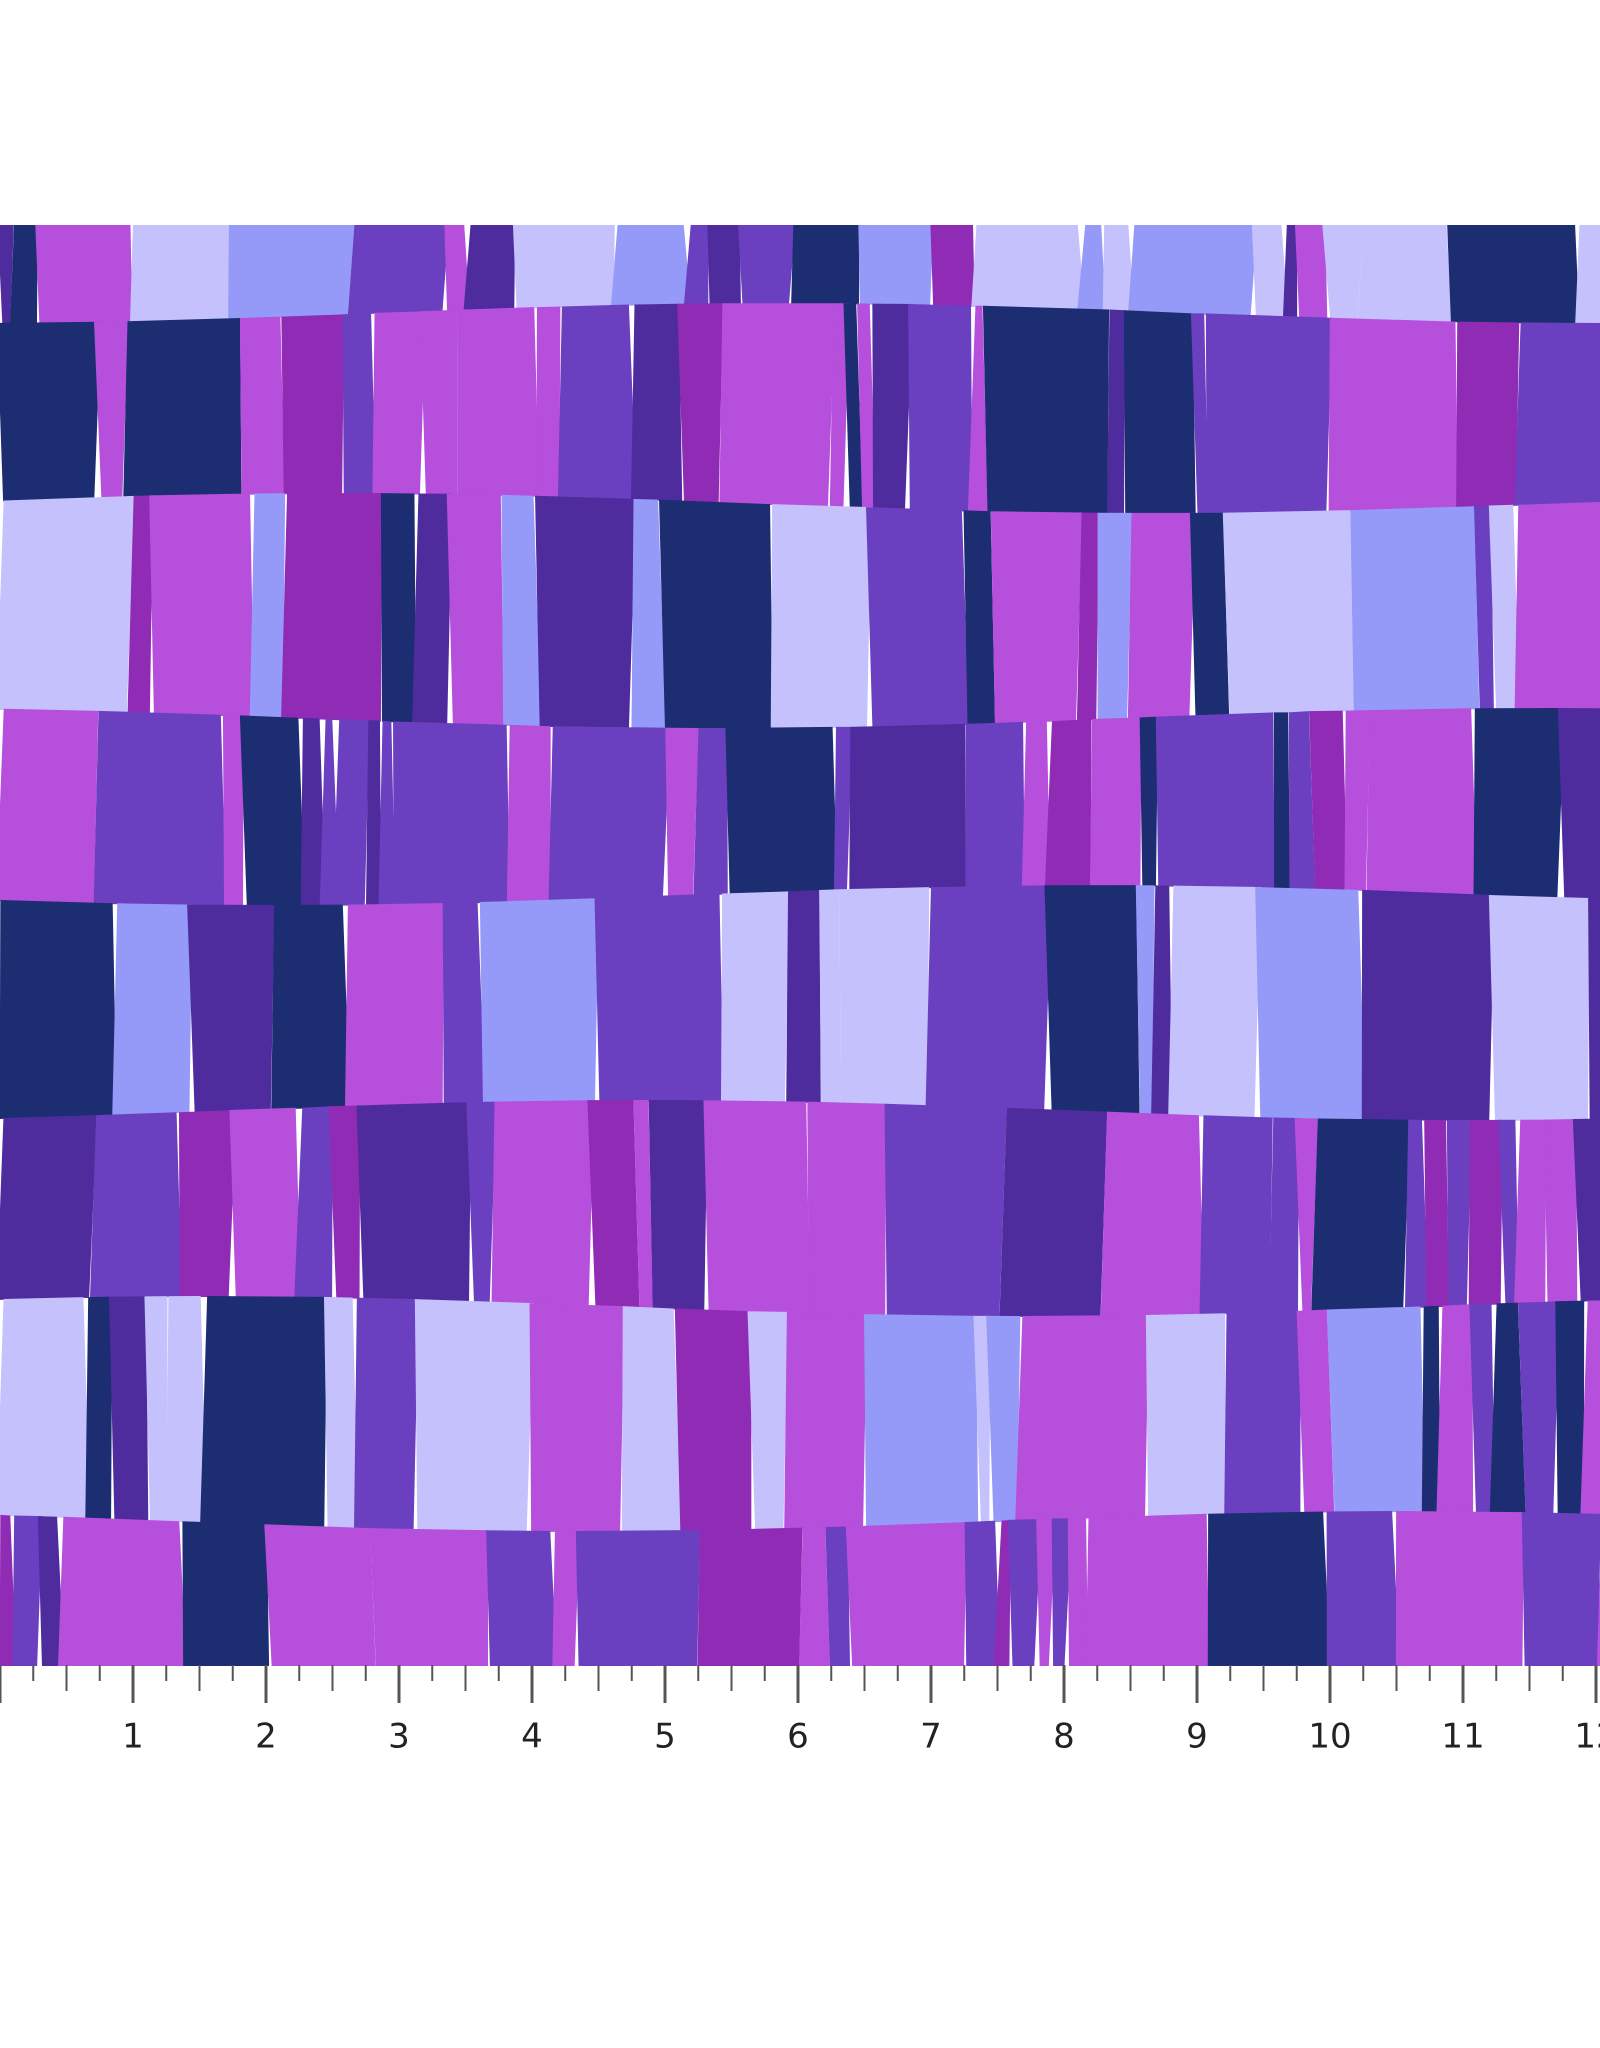  Describe the element at coordinates (1329, 1737) in the screenshot. I see `ruler-label: 10` at that location.